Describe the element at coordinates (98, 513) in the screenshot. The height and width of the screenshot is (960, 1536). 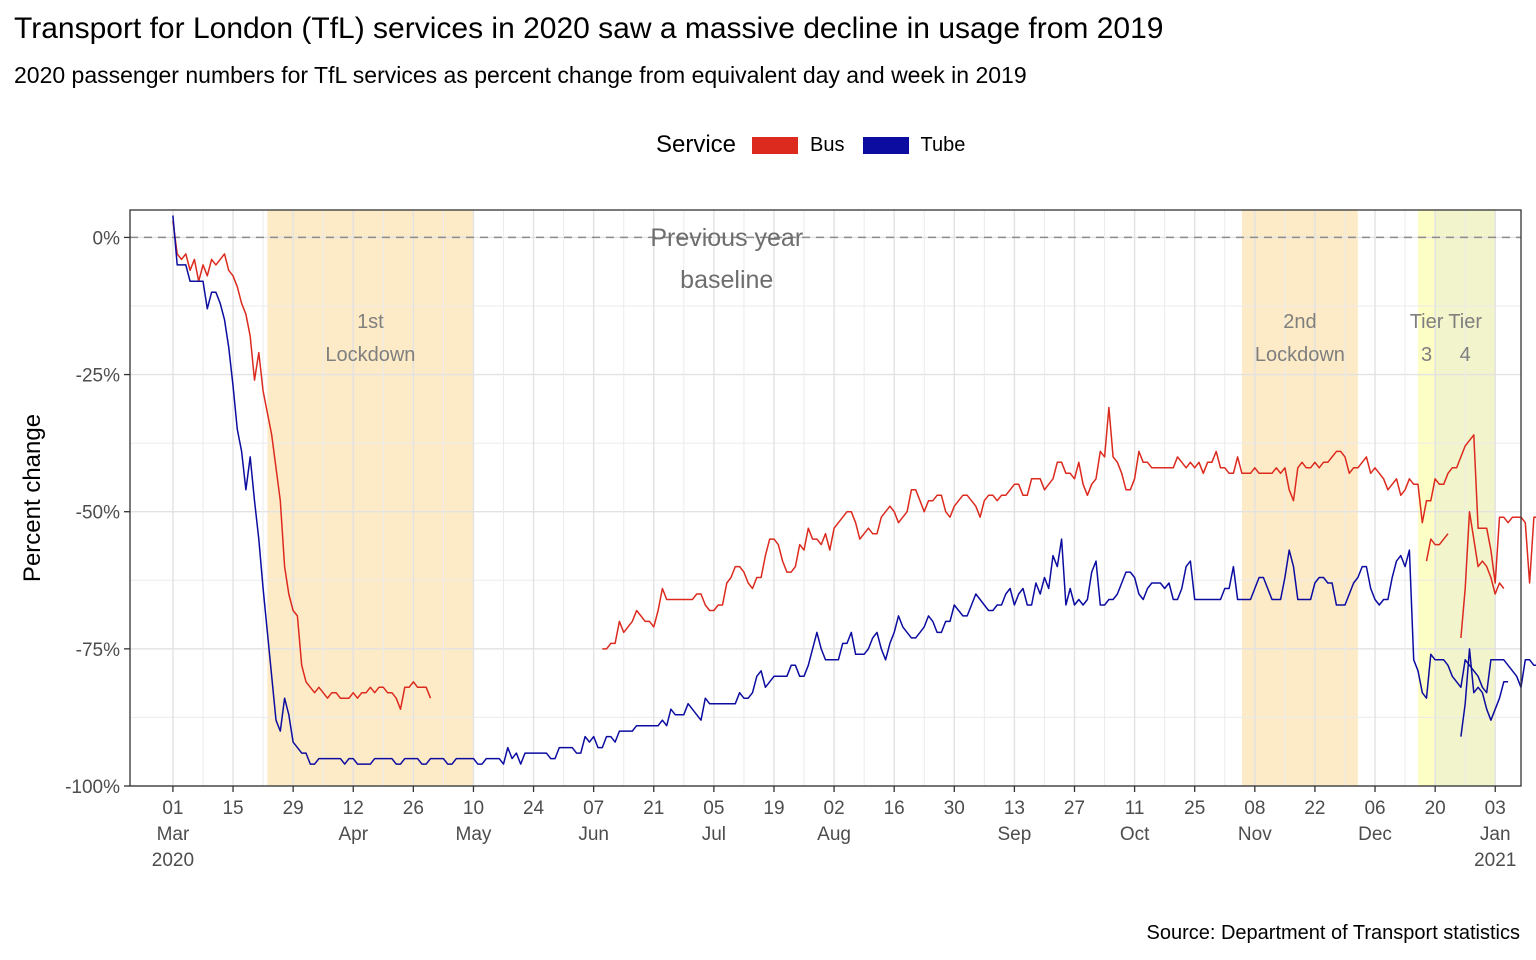
I see `y-tick-label: -50%` at that location.